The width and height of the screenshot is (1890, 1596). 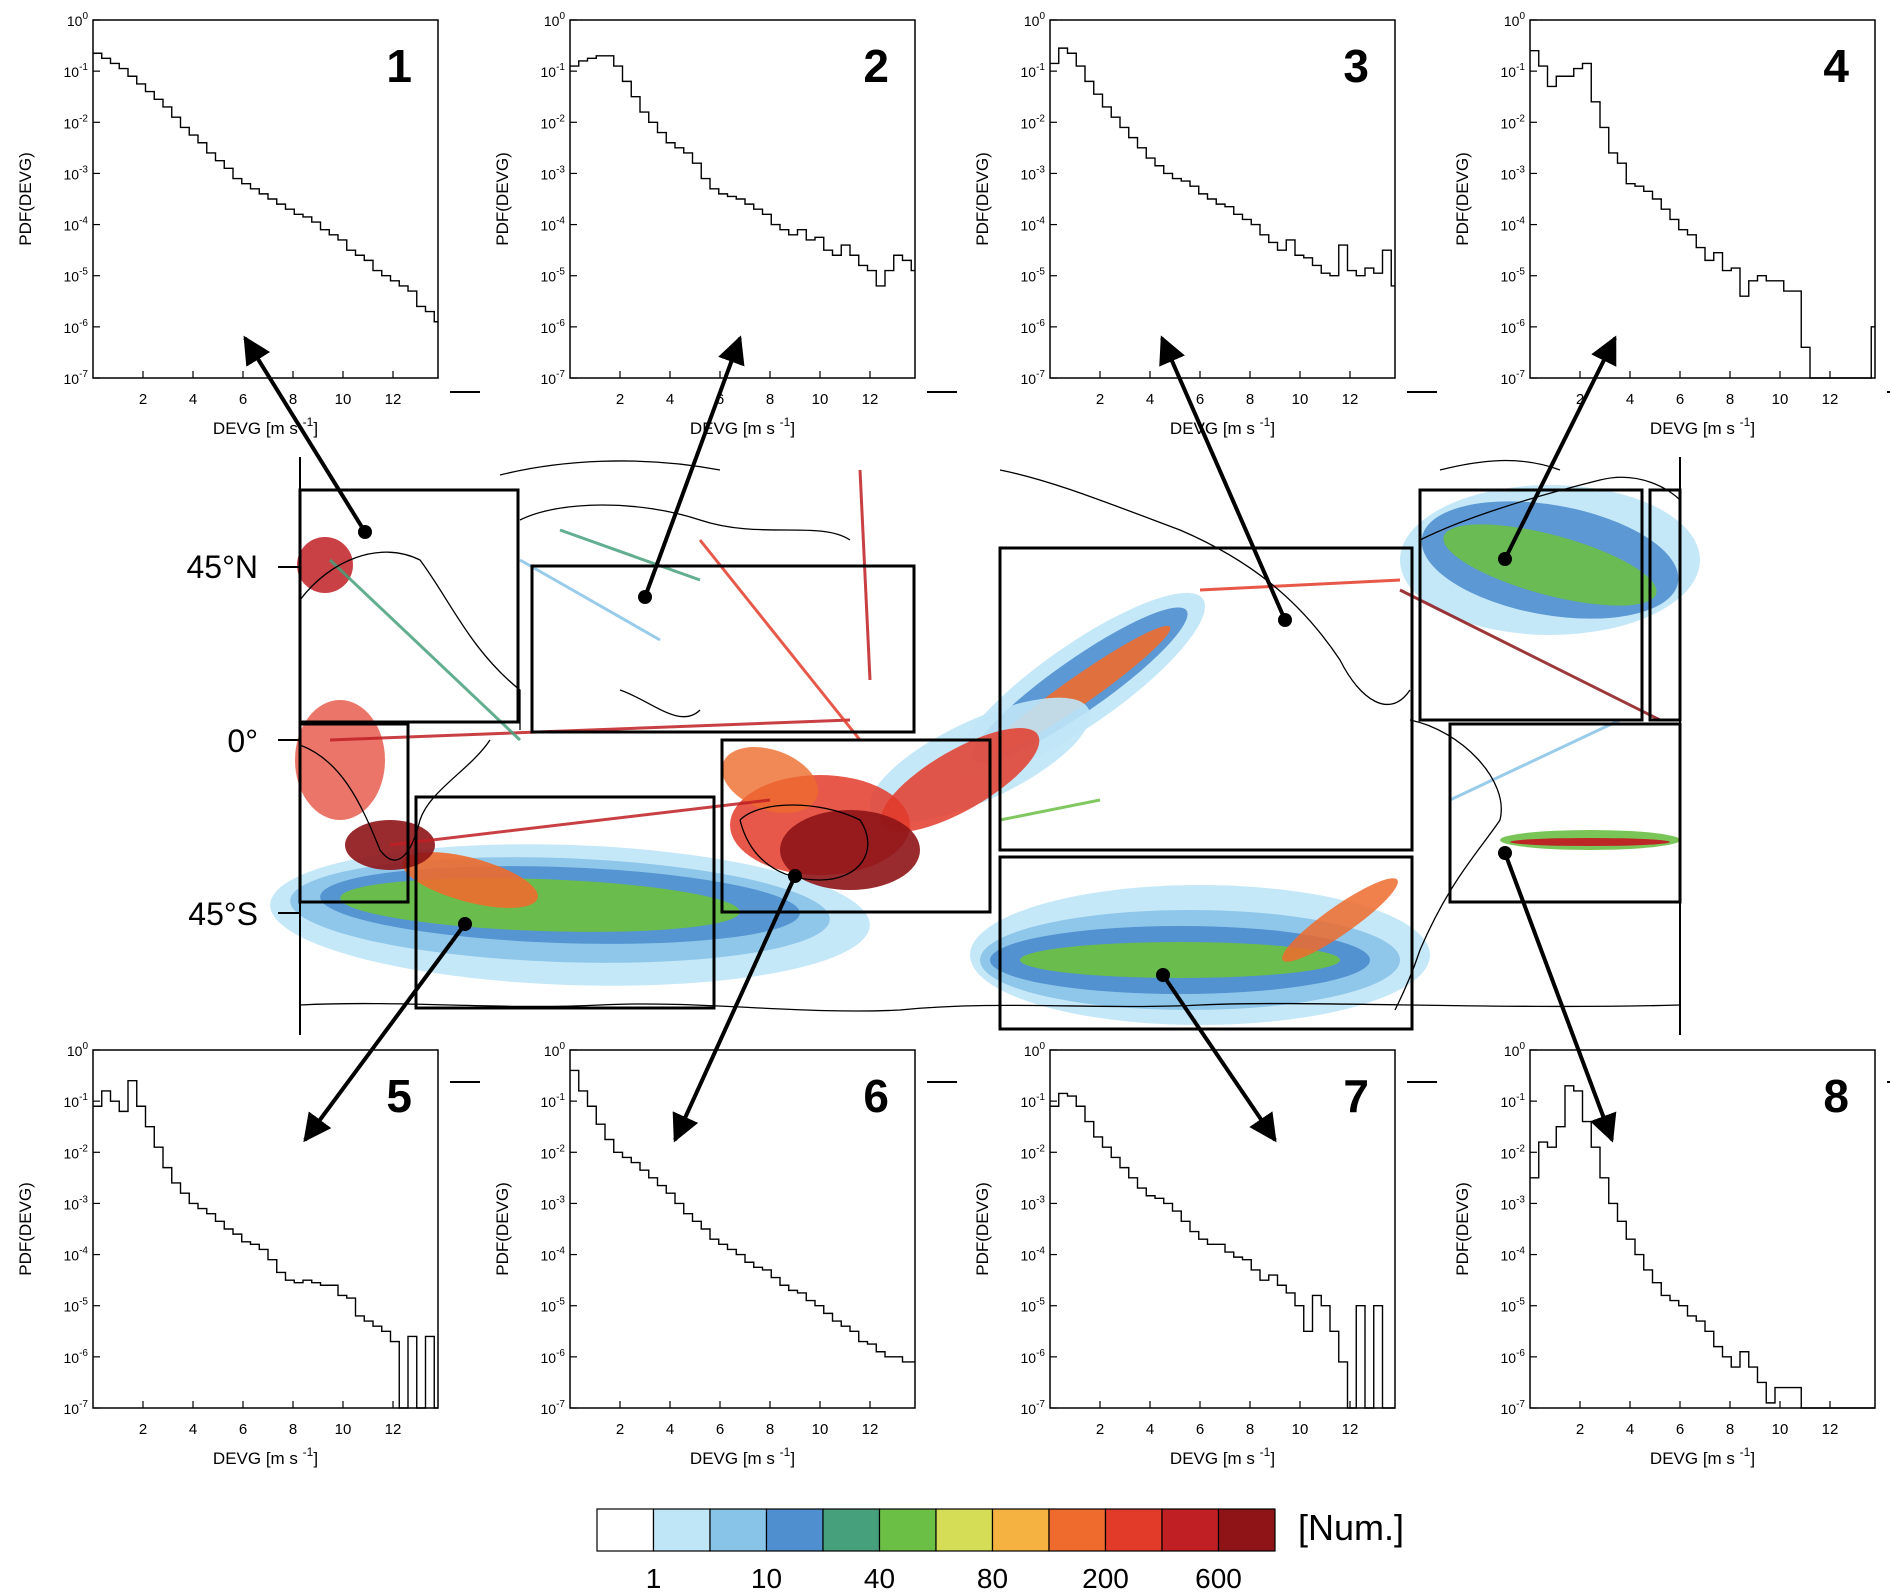 I want to click on lat-label-0: 0°, so click(x=242, y=741).